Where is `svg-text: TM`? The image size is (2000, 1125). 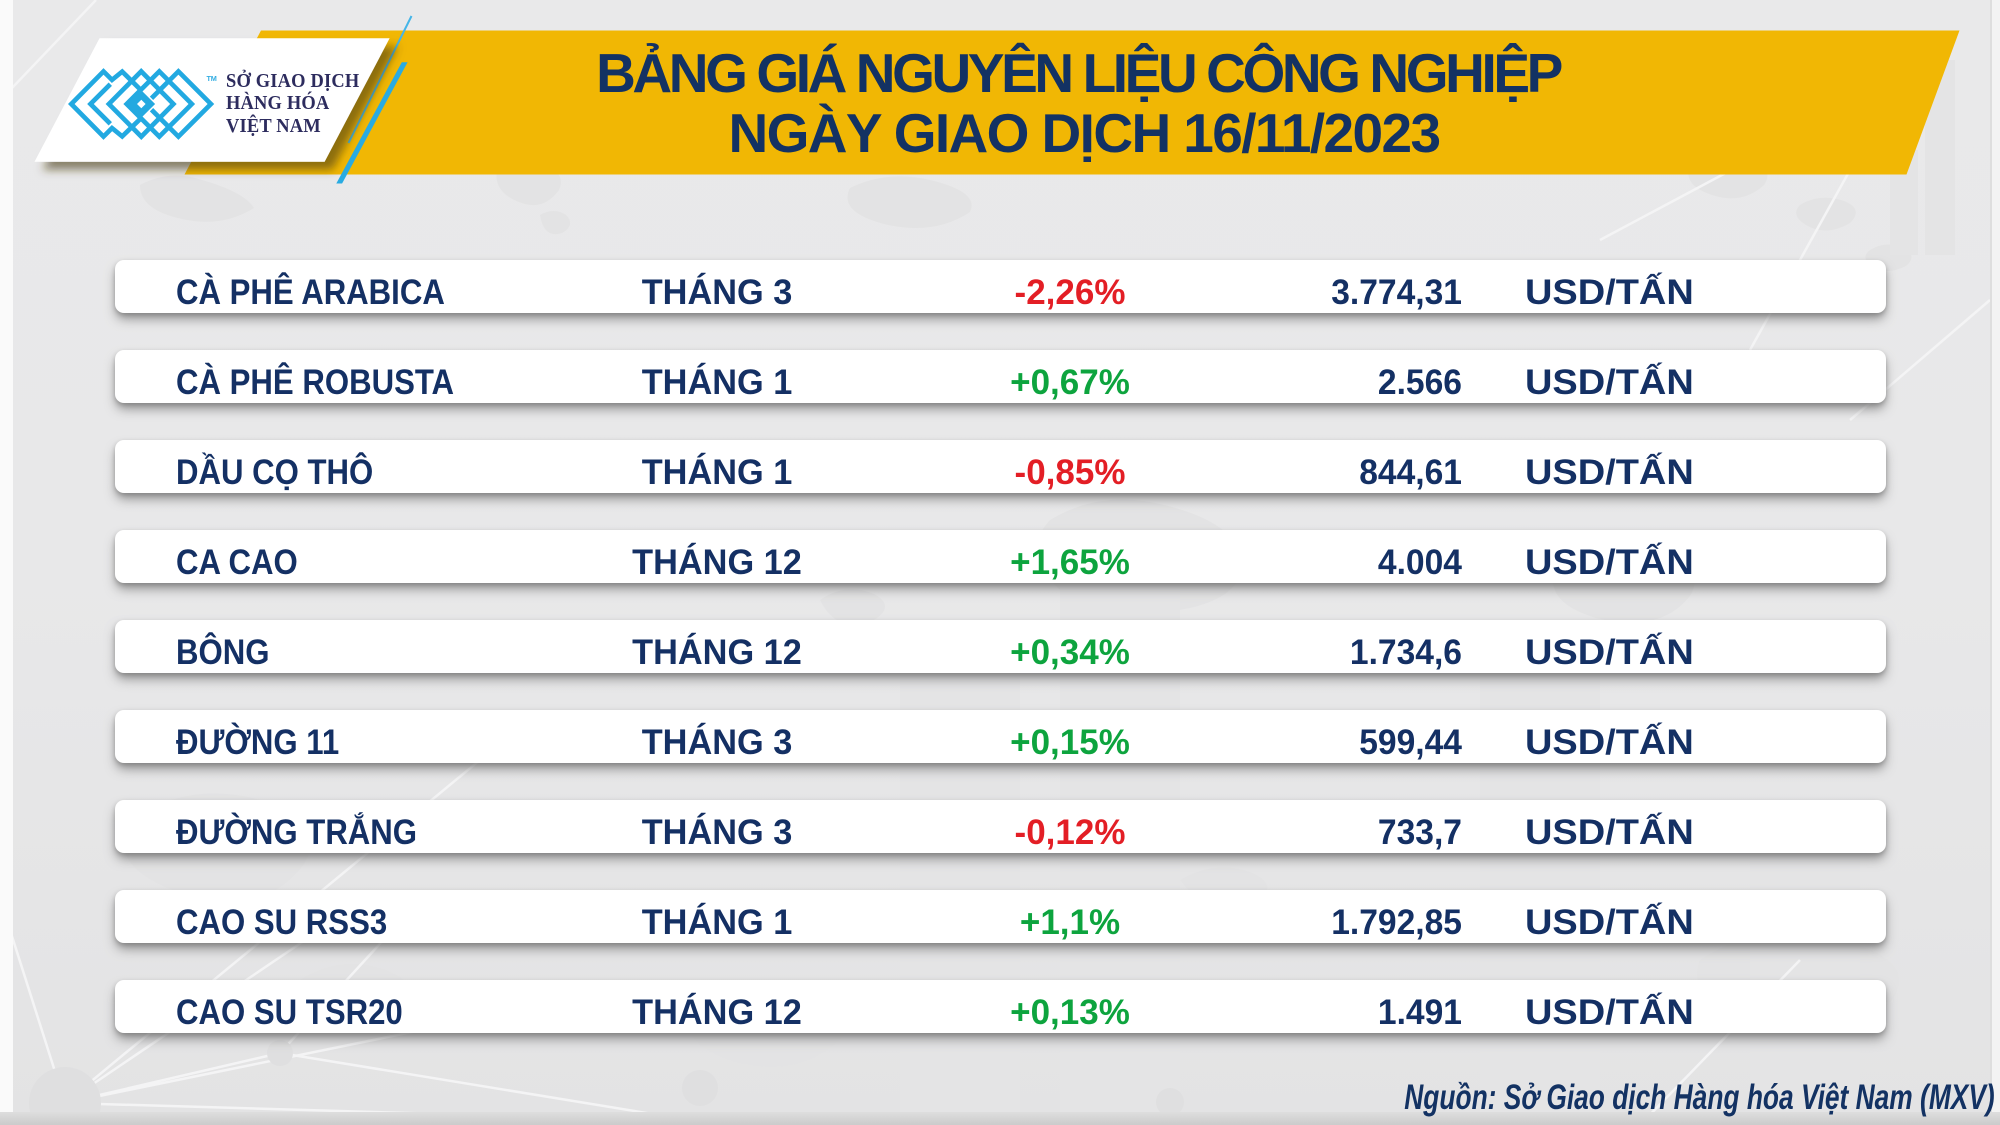 svg-text: TM is located at coordinates (212, 78).